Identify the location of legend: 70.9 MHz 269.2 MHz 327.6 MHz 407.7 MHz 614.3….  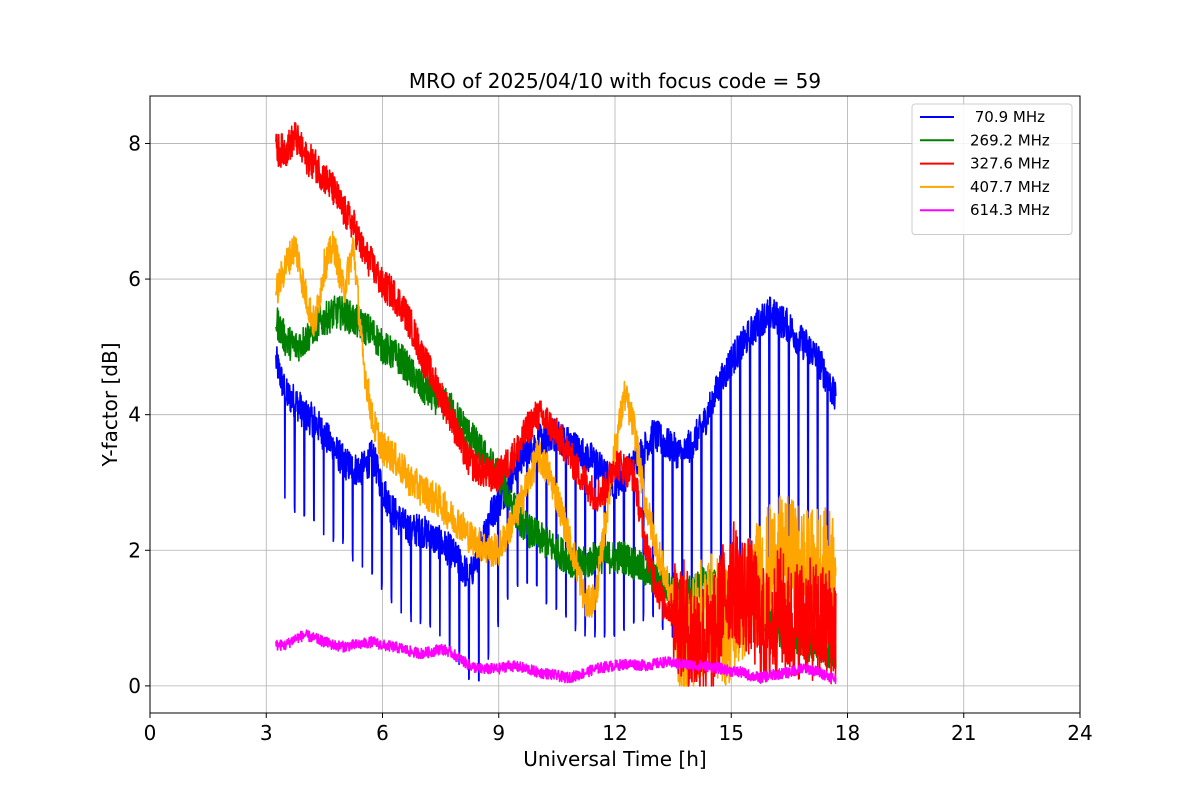
(992, 169).